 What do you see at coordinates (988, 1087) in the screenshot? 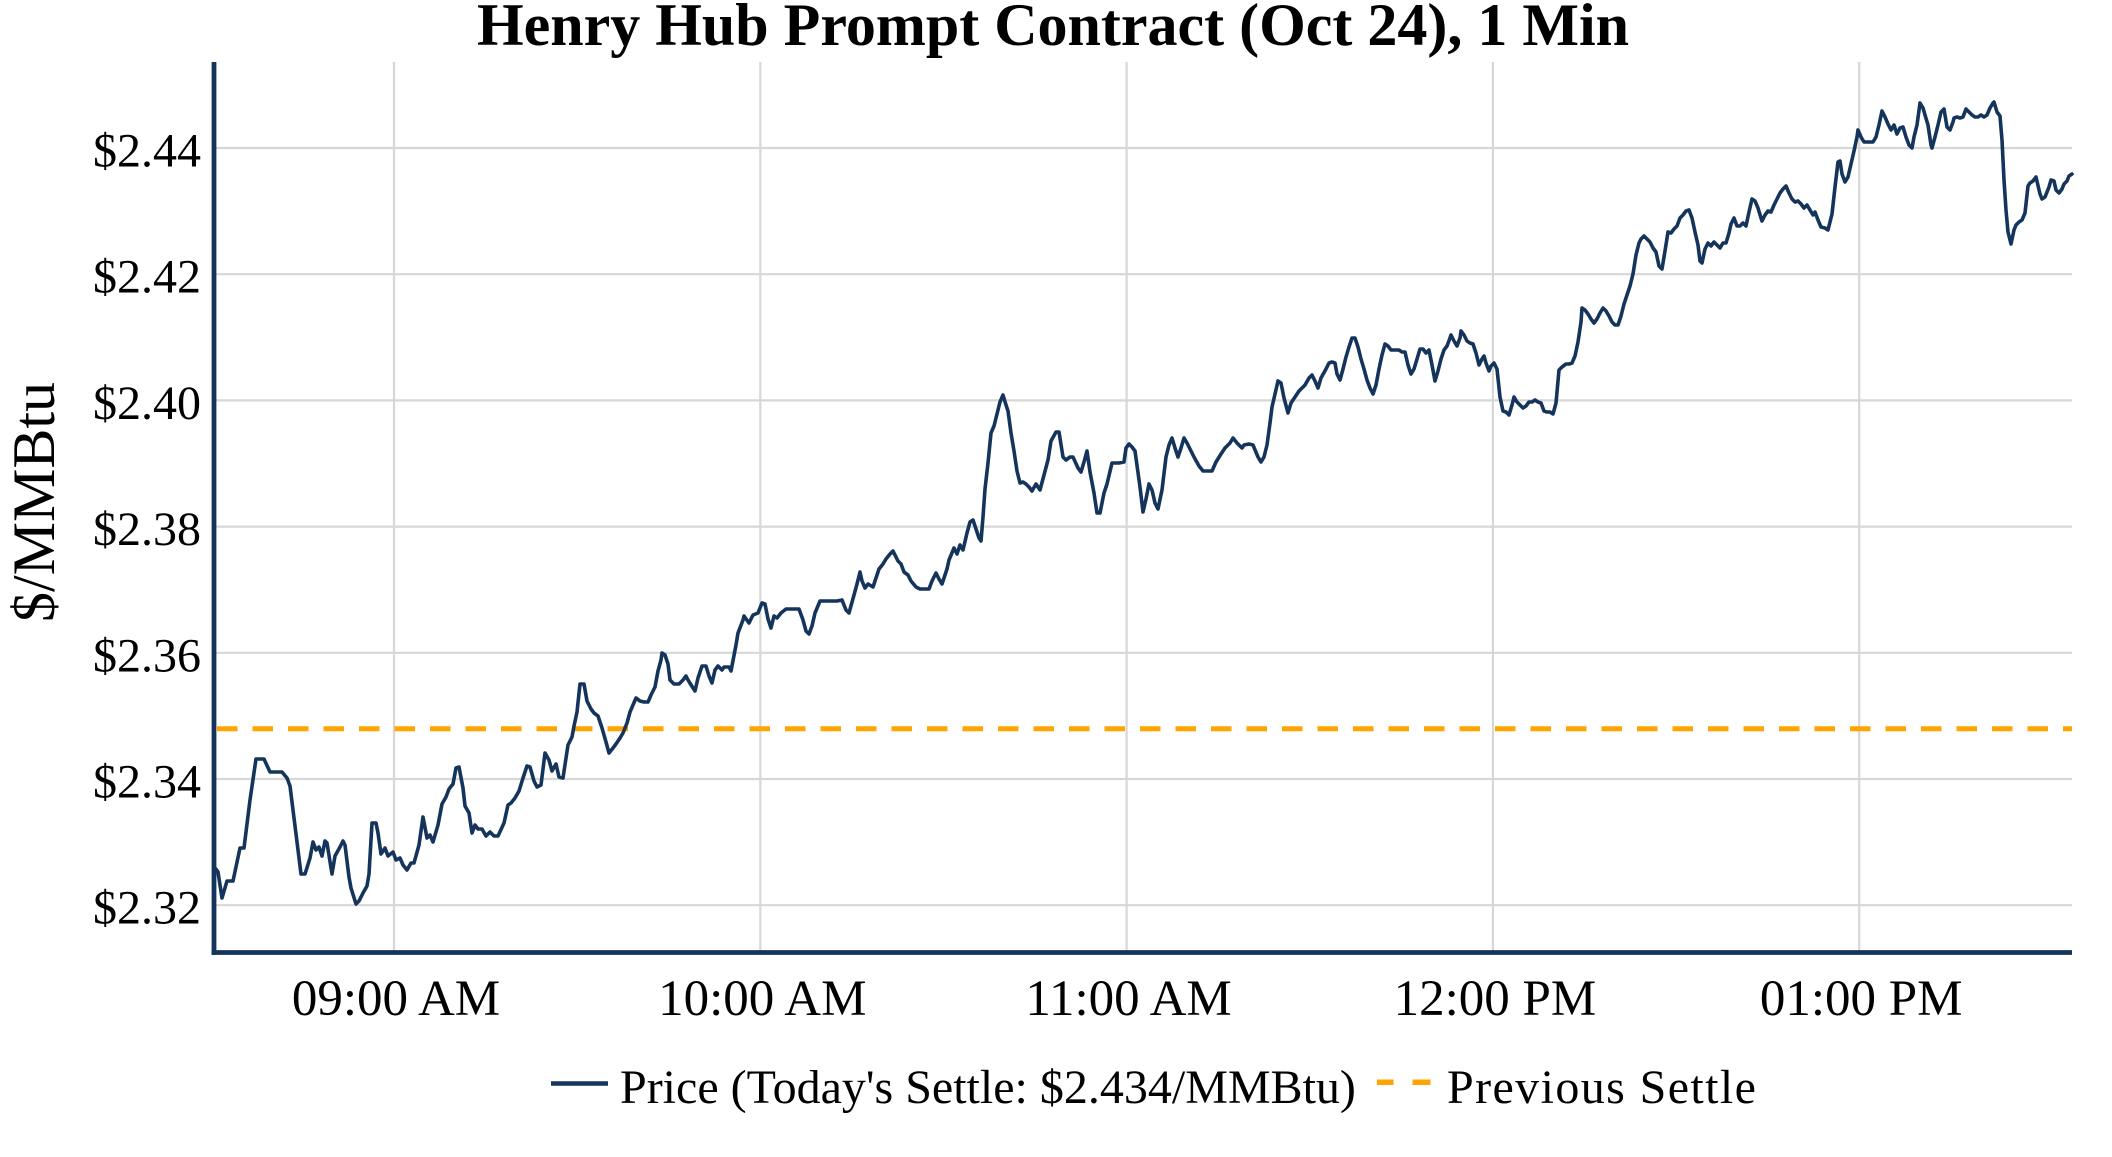
I see `svg-text:Price (Today's Settle: $2.434/: Price (Today's Settle: $2.434/MMBtu)` at bounding box center [988, 1087].